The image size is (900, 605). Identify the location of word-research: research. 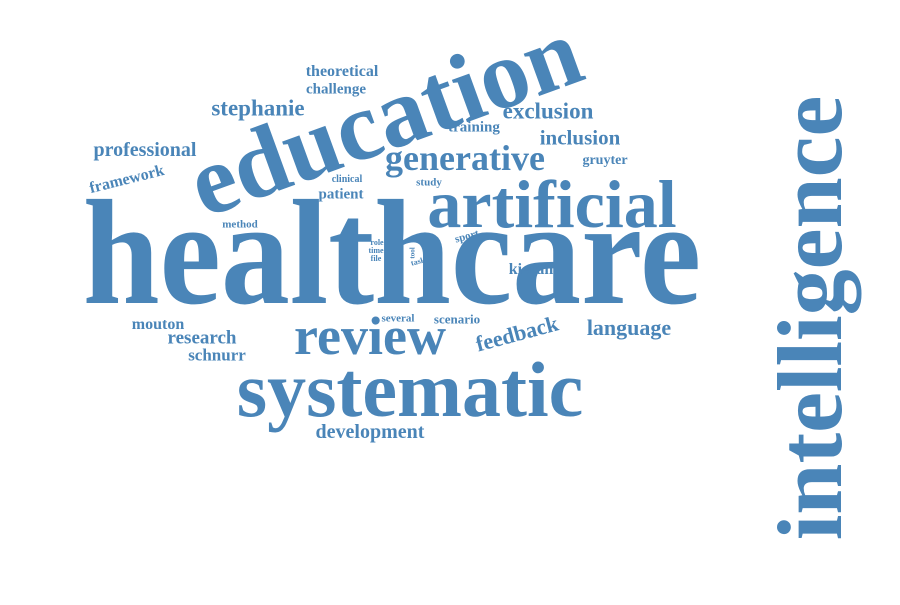
(202, 338).